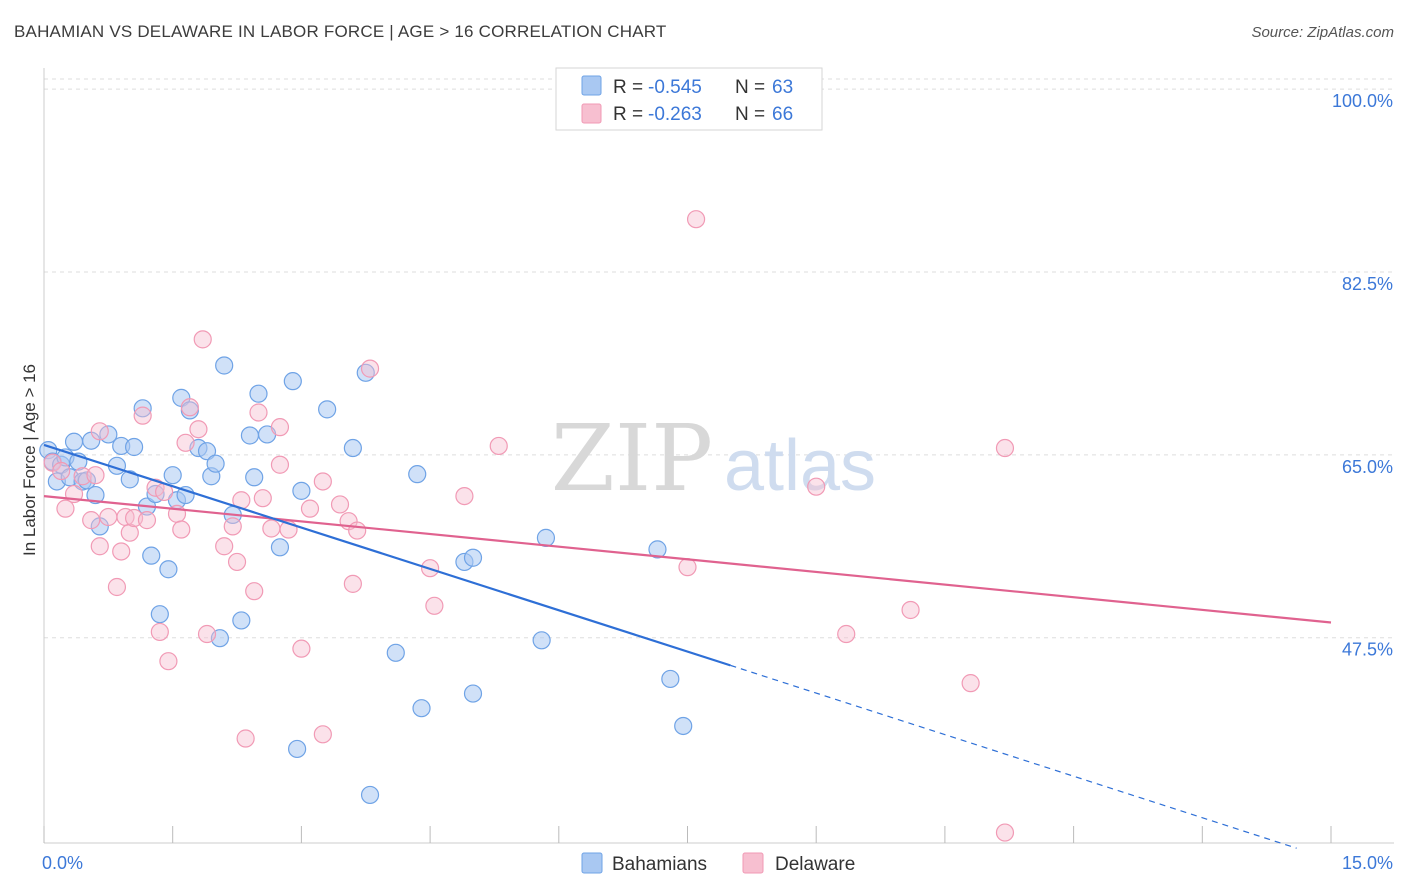 This screenshot has width=1406, height=892. What do you see at coordinates (800, 466) in the screenshot?
I see `watermark-atlas: atlas` at bounding box center [800, 466].